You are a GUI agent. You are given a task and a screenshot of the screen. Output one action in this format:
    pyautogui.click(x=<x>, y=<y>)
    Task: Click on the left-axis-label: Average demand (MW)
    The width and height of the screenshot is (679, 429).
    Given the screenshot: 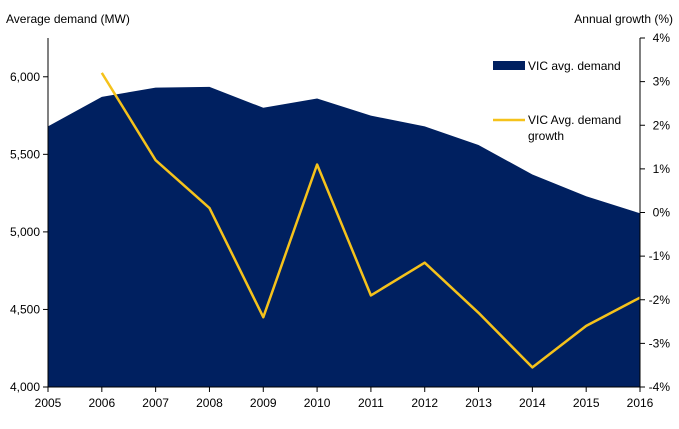 What is the action you would take?
    pyautogui.click(x=68, y=19)
    